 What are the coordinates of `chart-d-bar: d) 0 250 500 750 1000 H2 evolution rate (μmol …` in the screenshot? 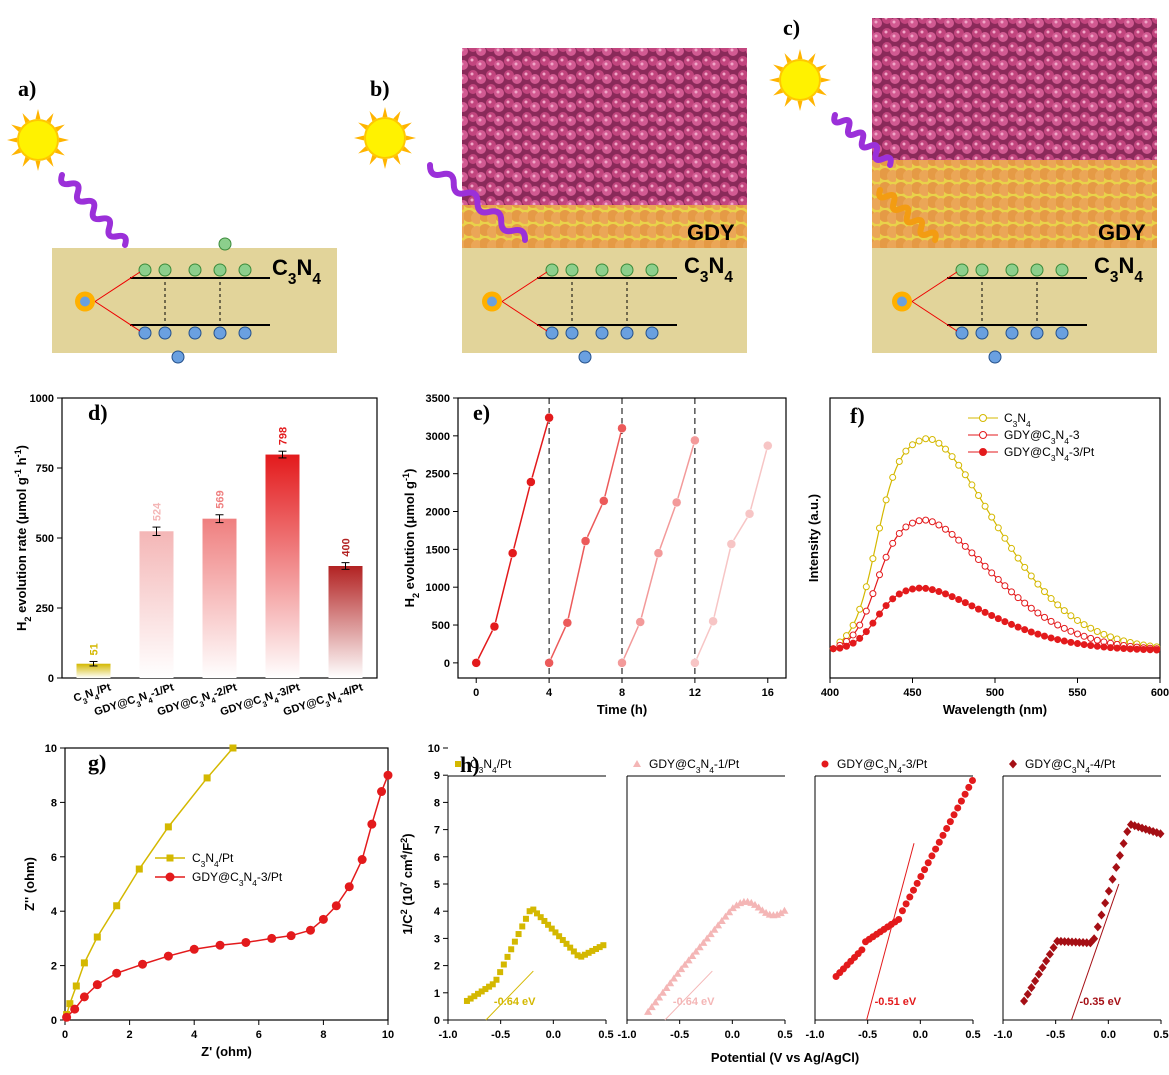 It's located at (195, 556).